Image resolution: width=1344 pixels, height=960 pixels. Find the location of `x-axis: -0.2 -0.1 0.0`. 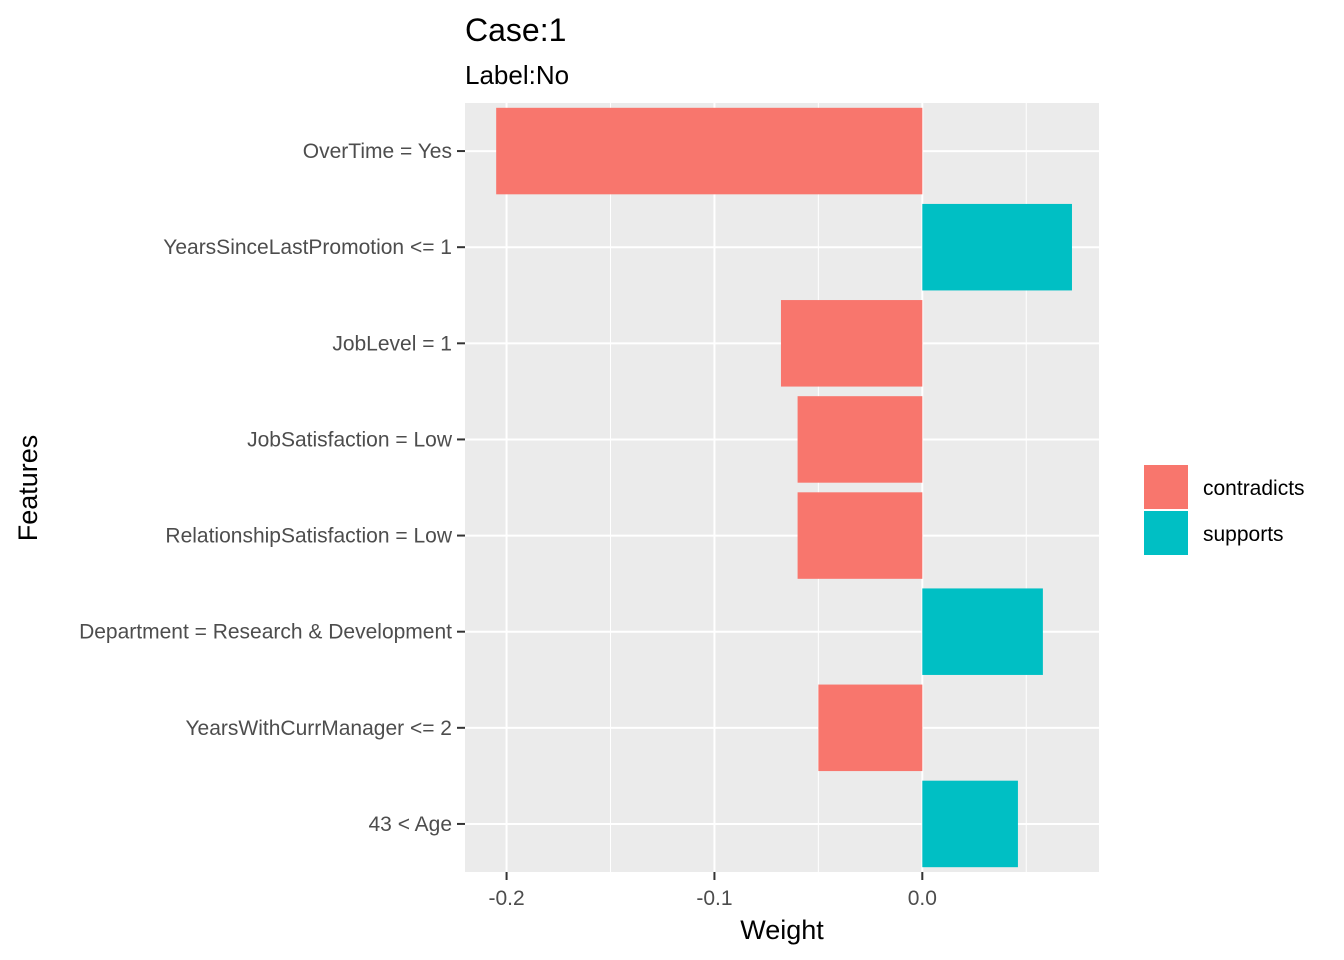

x-axis: -0.2 -0.1 0.0 is located at coordinates (712, 891).